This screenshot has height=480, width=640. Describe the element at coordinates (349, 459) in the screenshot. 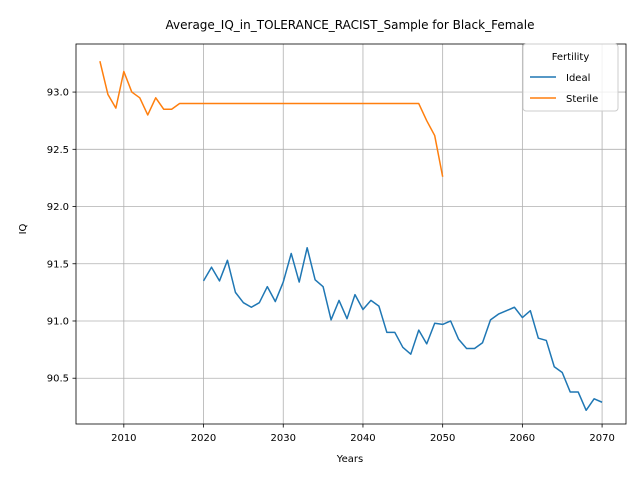

I see `x-axis-label: Years` at that location.